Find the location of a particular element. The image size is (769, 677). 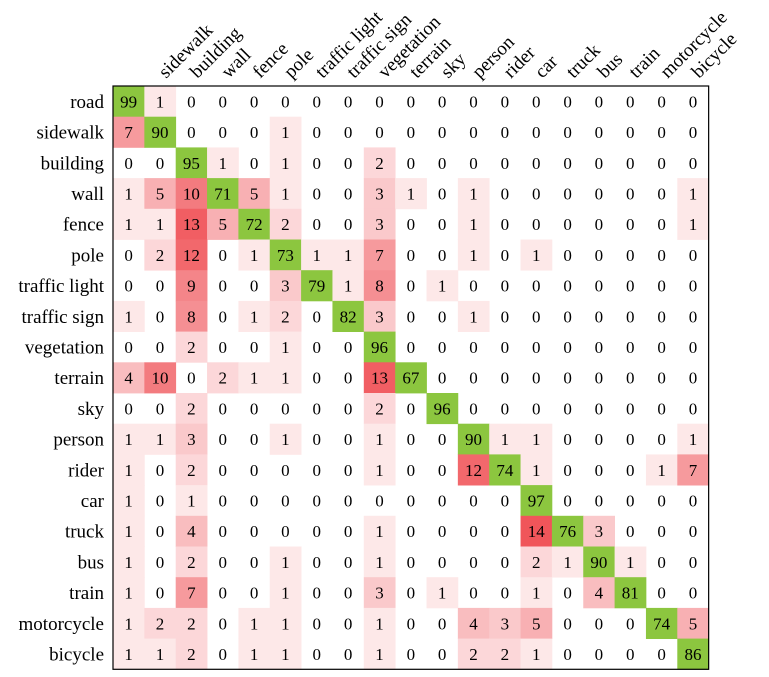

cell-value: 72 is located at coordinates (254, 224).